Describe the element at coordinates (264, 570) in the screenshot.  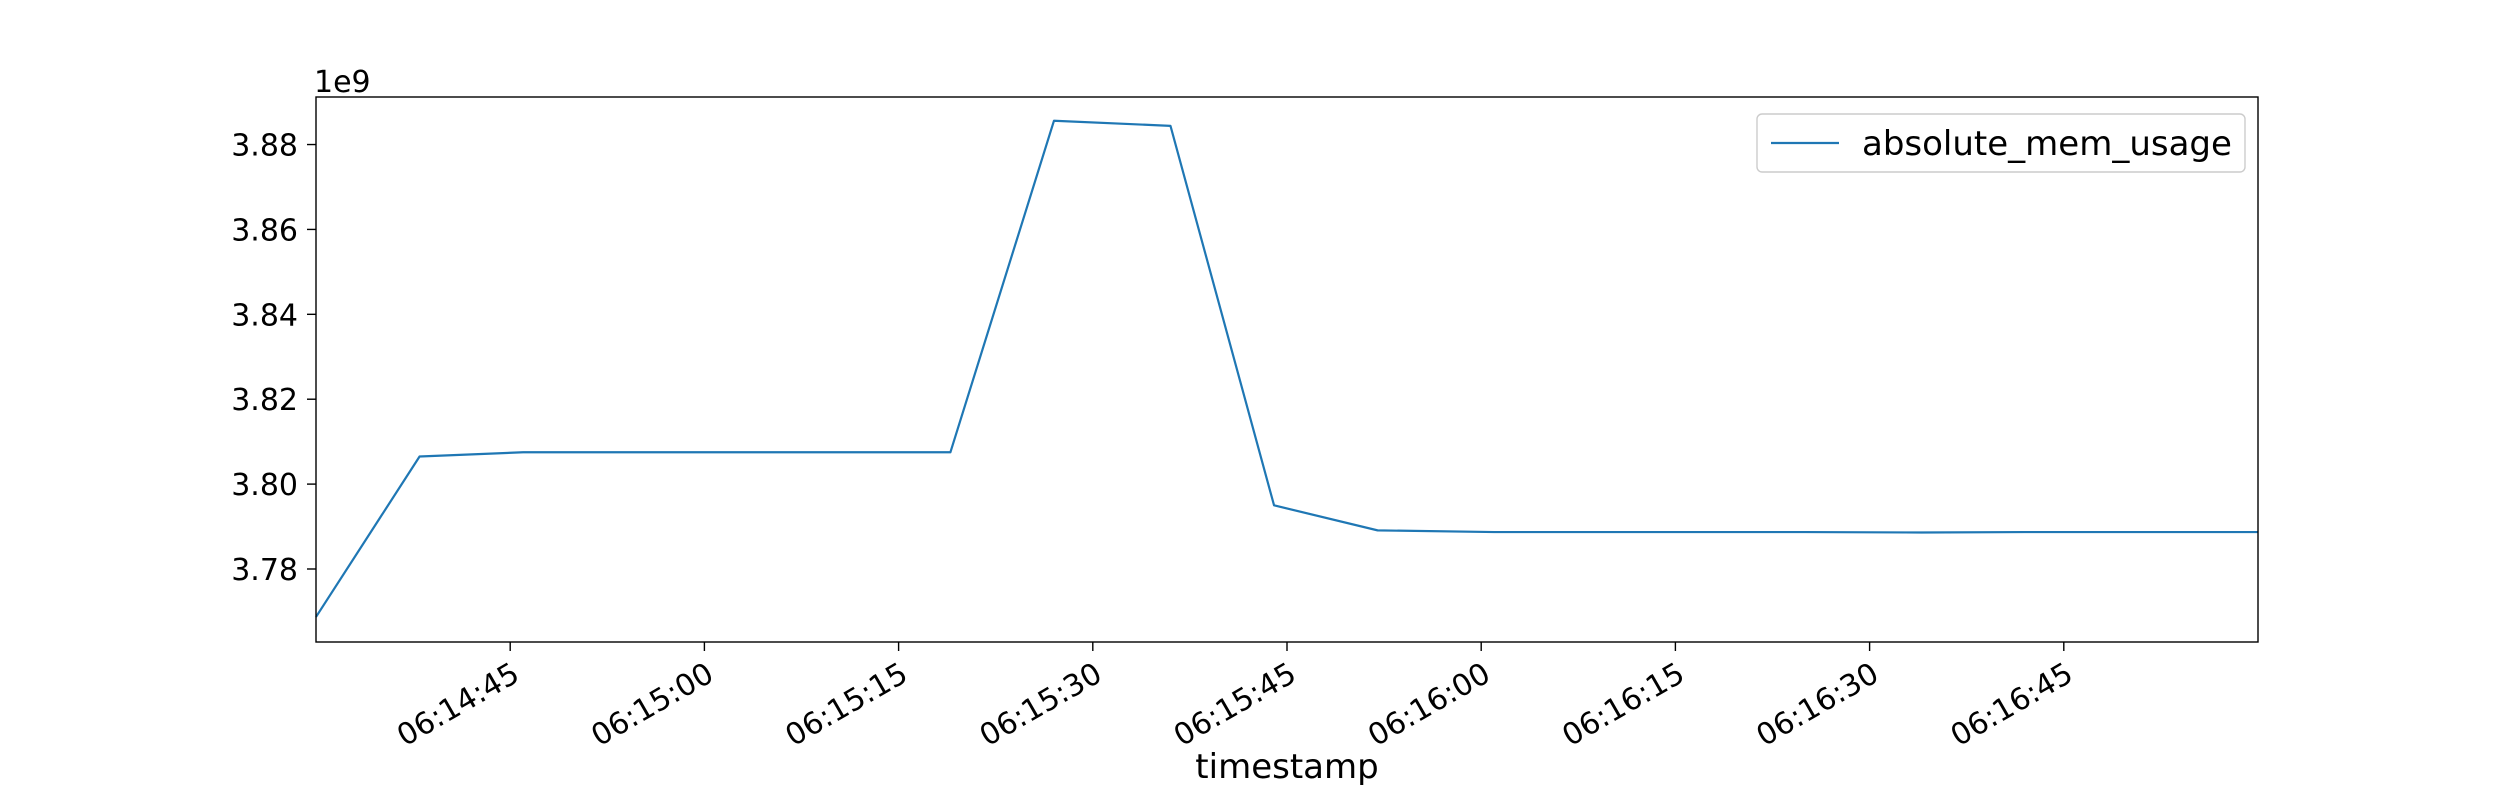
I see `y-tick-label: 3.78` at that location.